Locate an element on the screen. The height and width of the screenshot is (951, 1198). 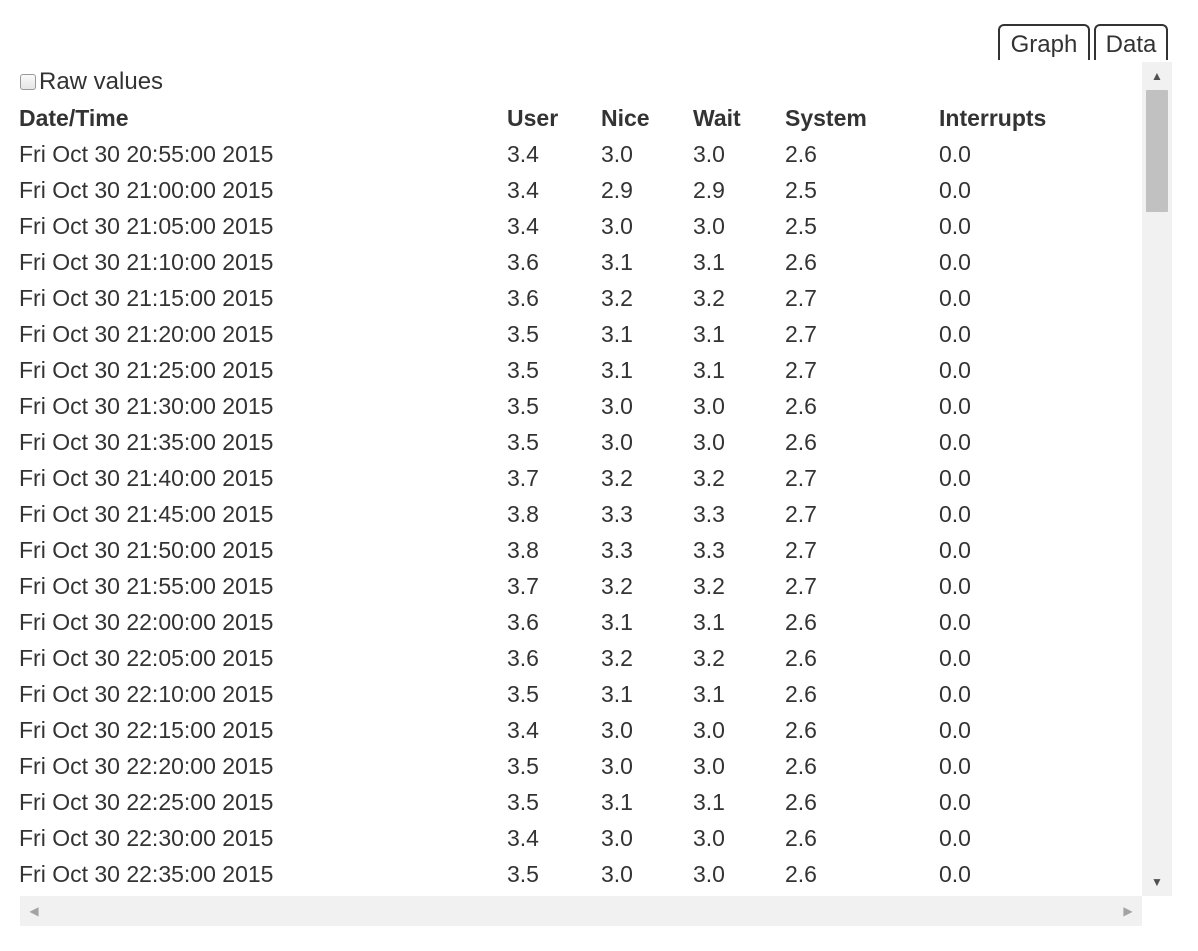
table-row: Fri Oct 30 21:10:00 2015 3.6 3.1 3.1 2.6 0.0 is located at coordinates (554, 262).